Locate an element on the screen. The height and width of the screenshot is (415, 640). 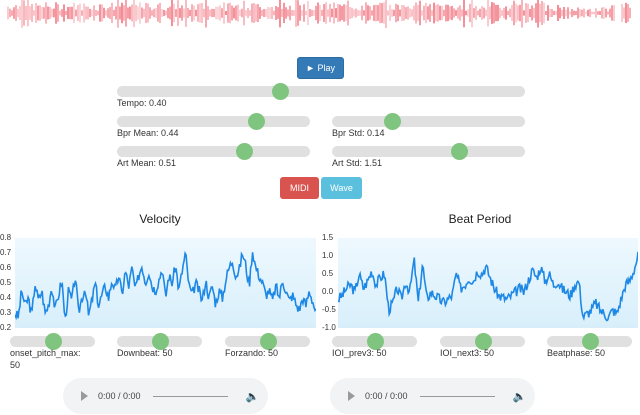
art-std-slider-thumb is located at coordinates (460, 151).